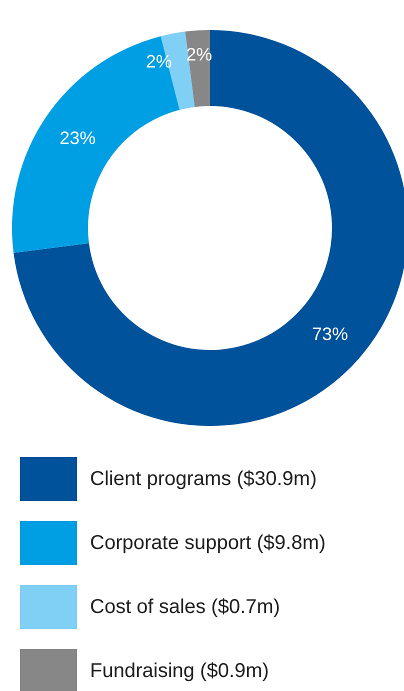 The width and height of the screenshot is (404, 691). What do you see at coordinates (78, 138) in the screenshot?
I see `data-label: 23%` at bounding box center [78, 138].